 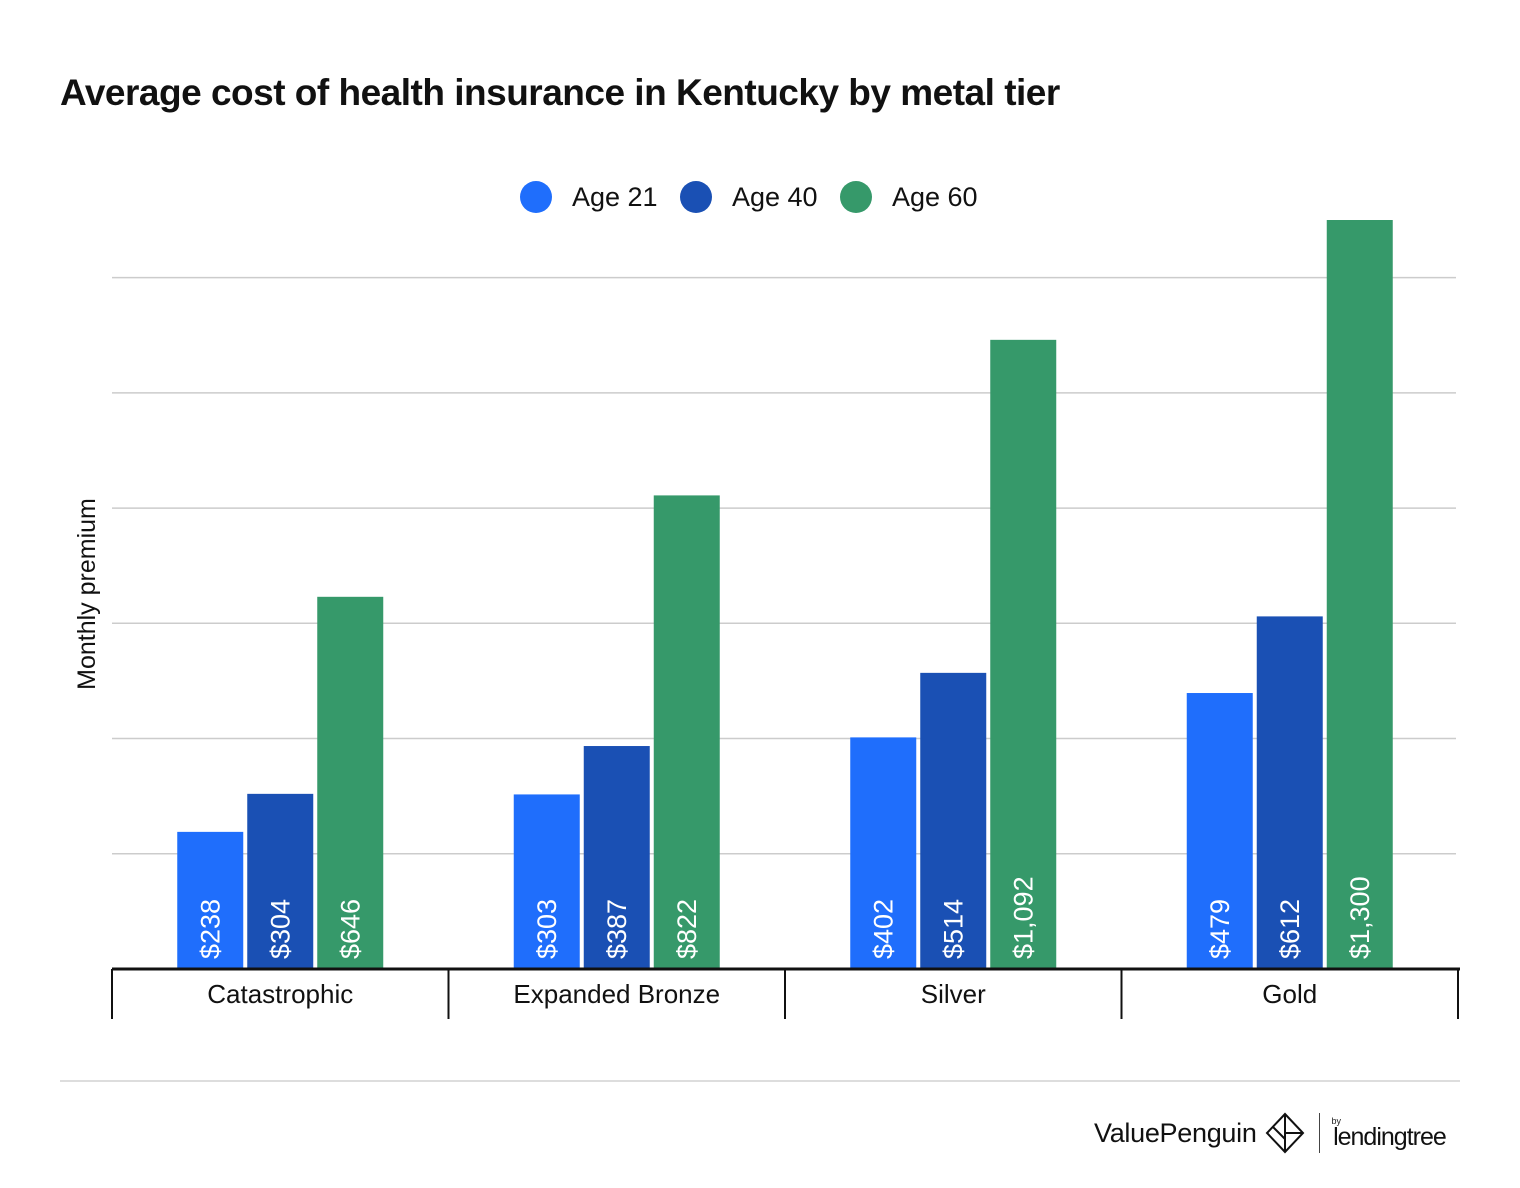 I want to click on bar-age-21-gold, so click(x=1219, y=831).